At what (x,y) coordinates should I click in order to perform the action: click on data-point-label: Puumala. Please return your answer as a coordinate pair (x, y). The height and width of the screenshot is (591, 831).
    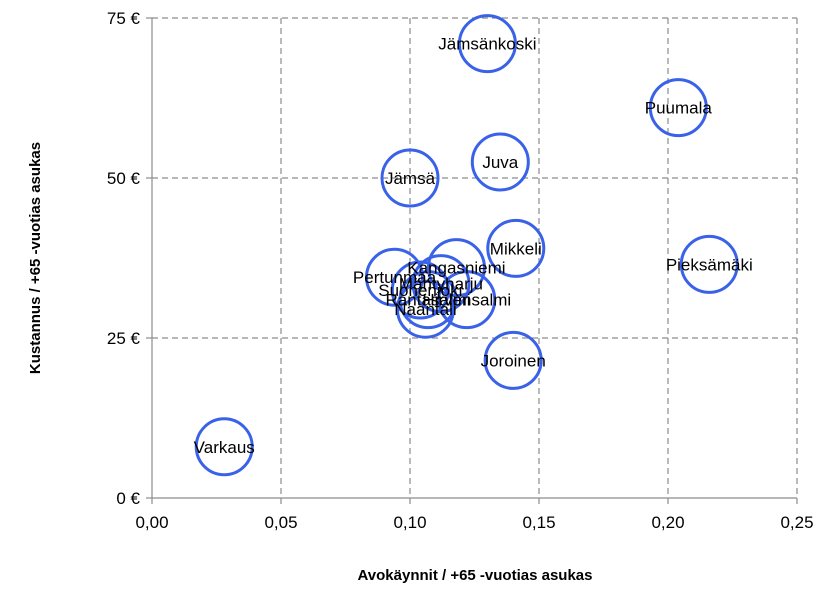
    Looking at the image, I should click on (679, 108).